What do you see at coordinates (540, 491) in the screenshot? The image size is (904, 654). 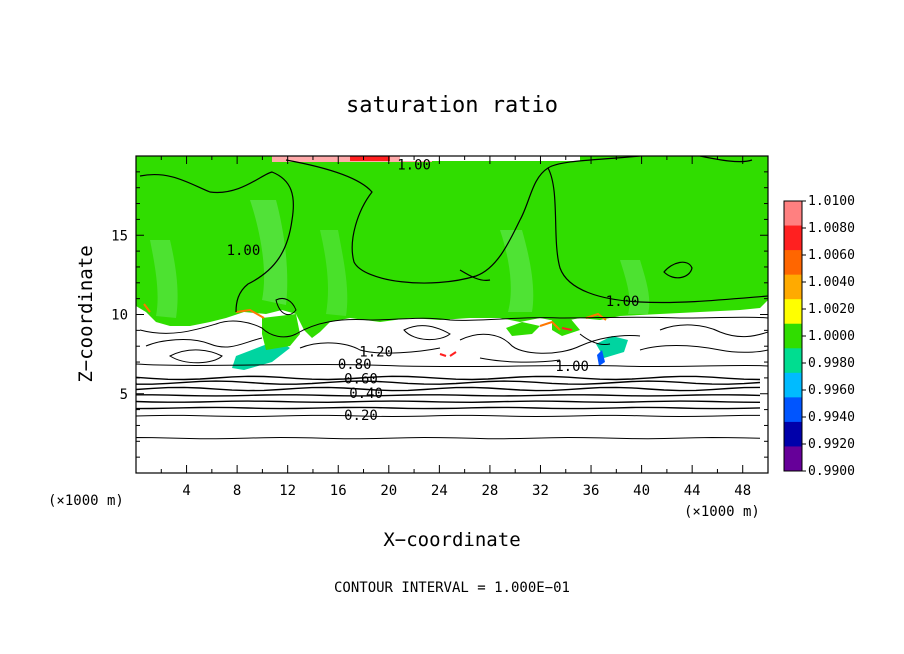 I see `x-tick-label: 32` at bounding box center [540, 491].